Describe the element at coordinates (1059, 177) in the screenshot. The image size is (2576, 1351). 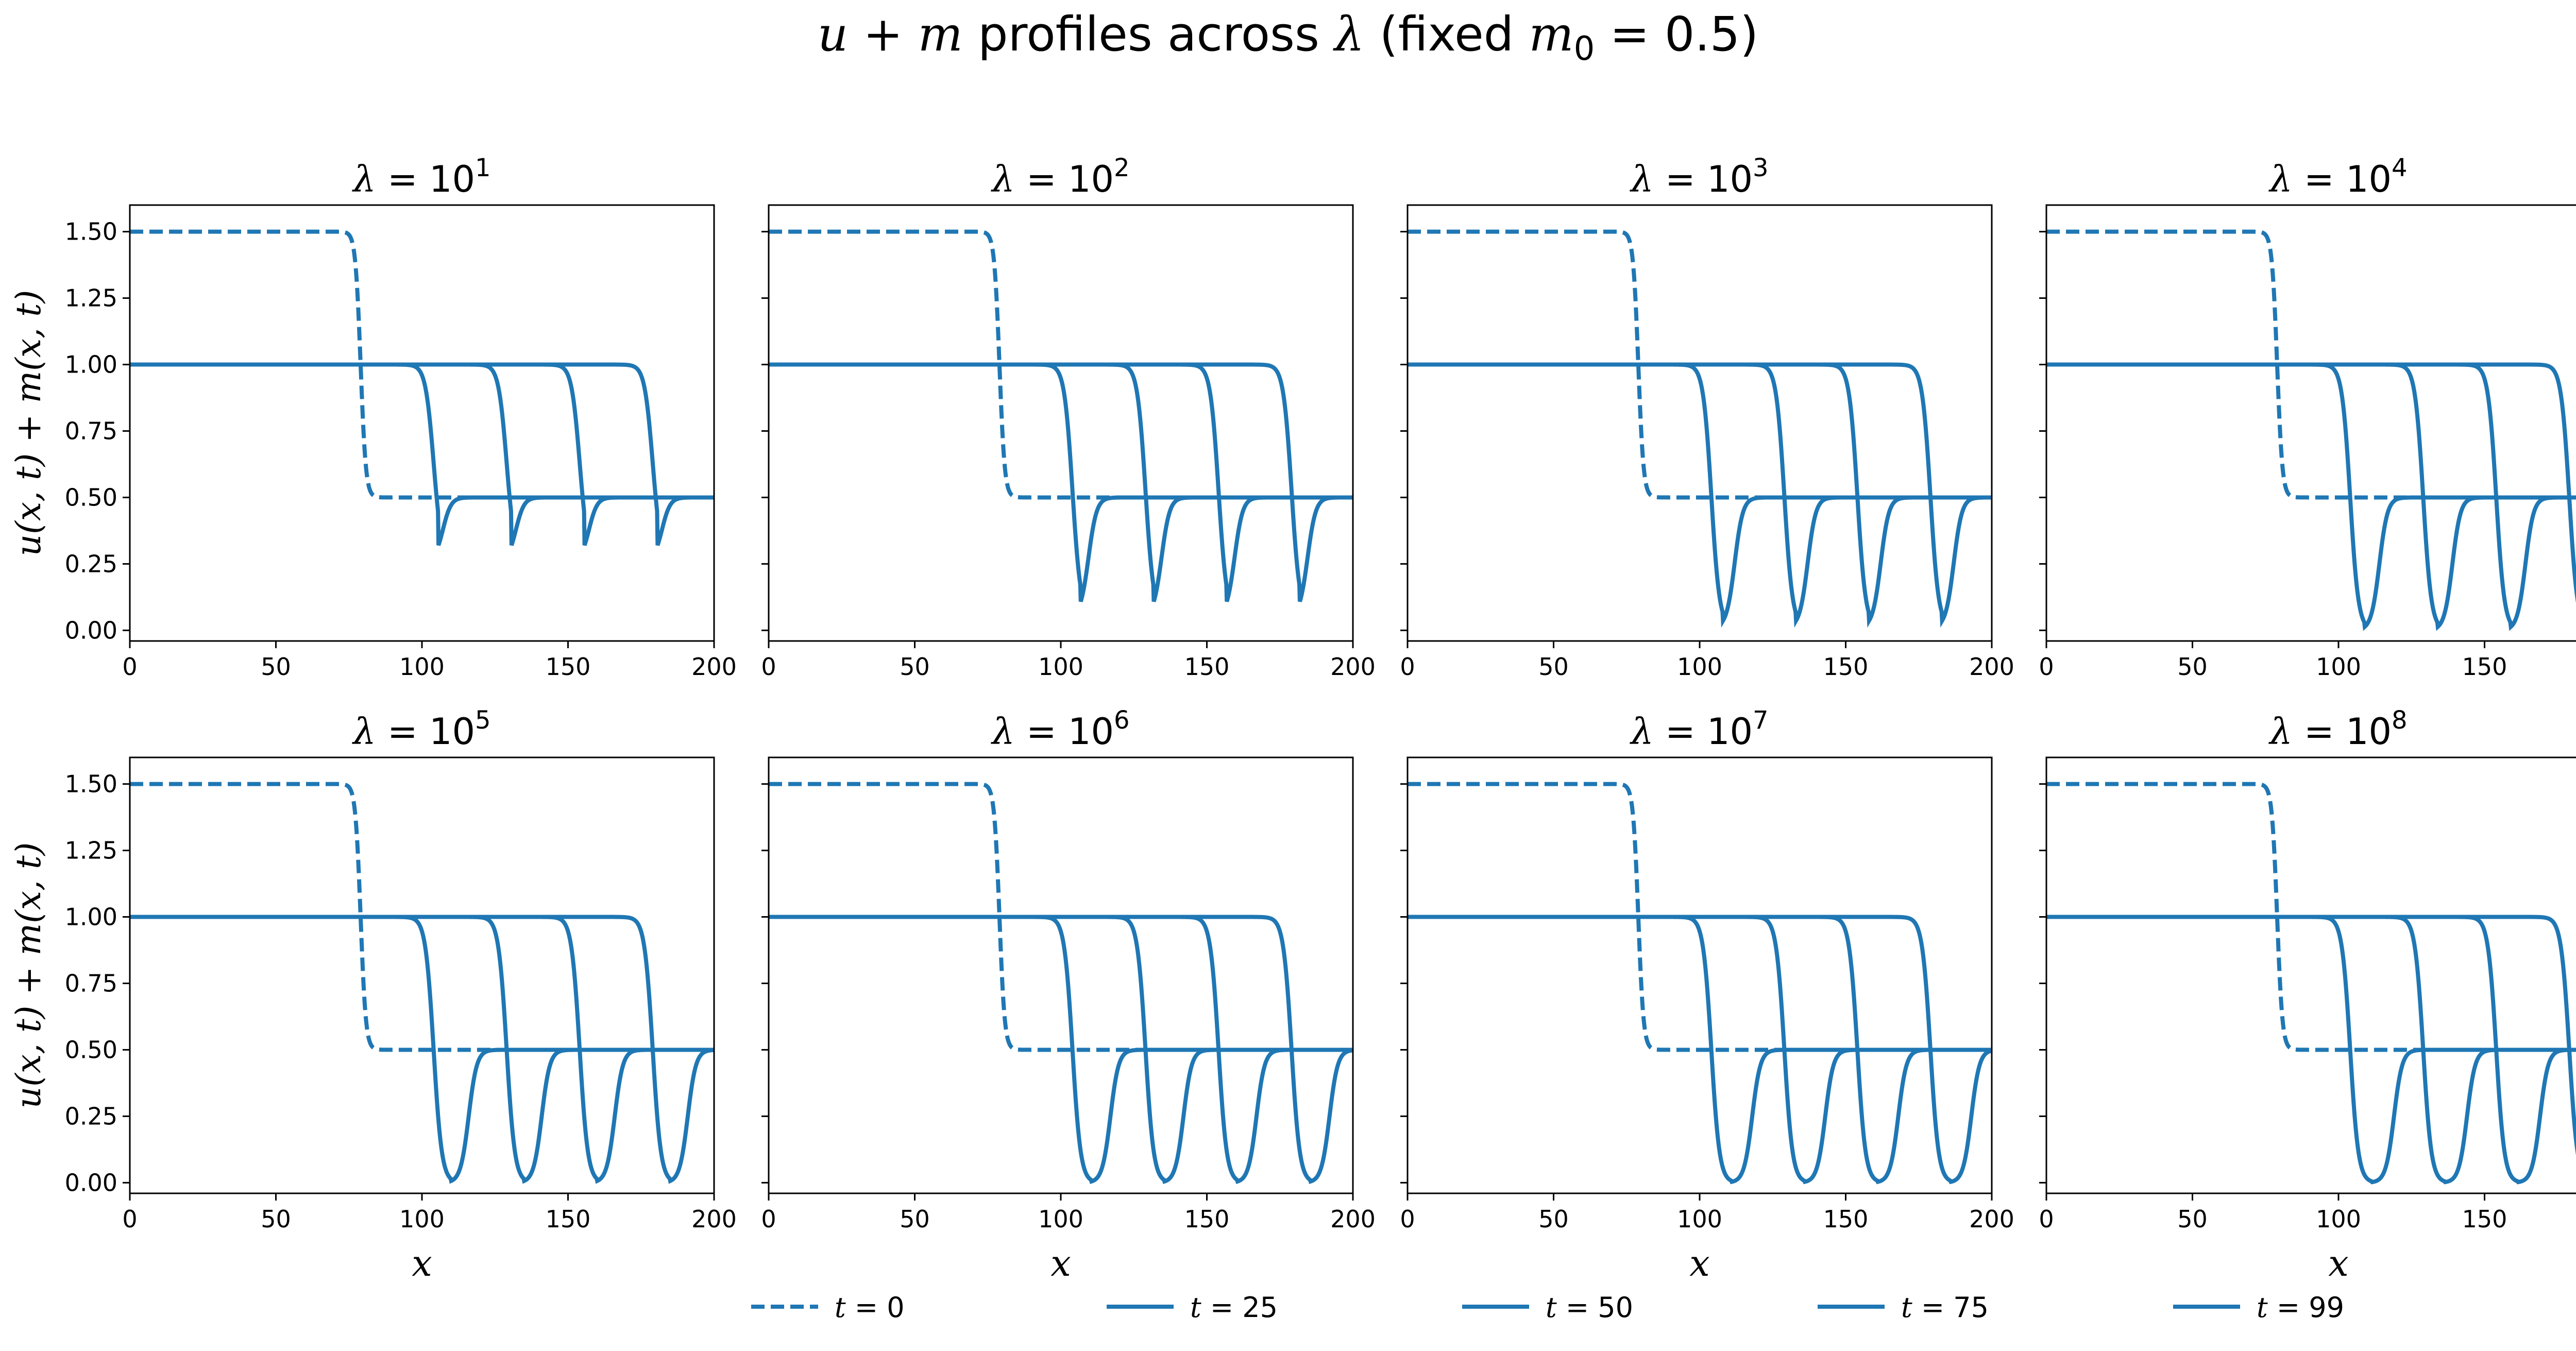
I see `panel-title: λ = 102` at that location.